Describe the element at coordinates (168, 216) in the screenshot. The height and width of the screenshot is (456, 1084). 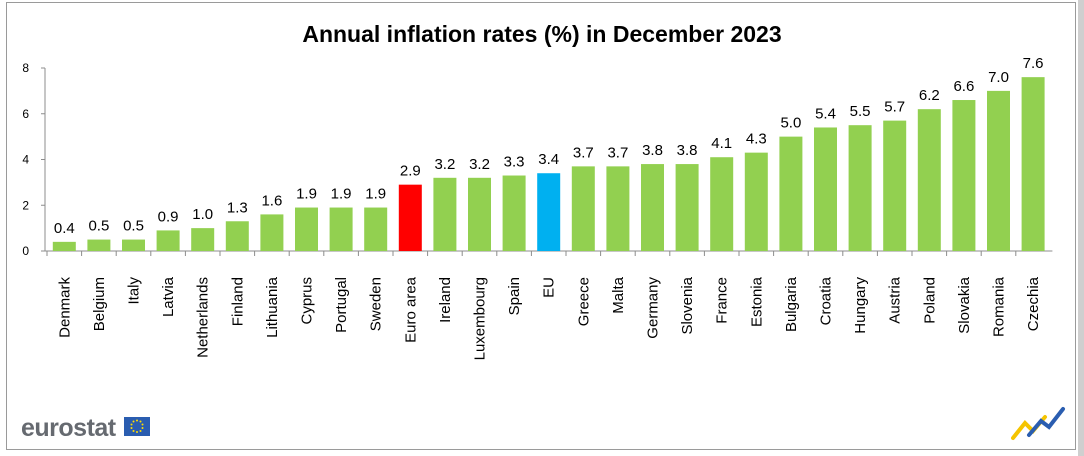
I see `value-label: 0.9` at that location.